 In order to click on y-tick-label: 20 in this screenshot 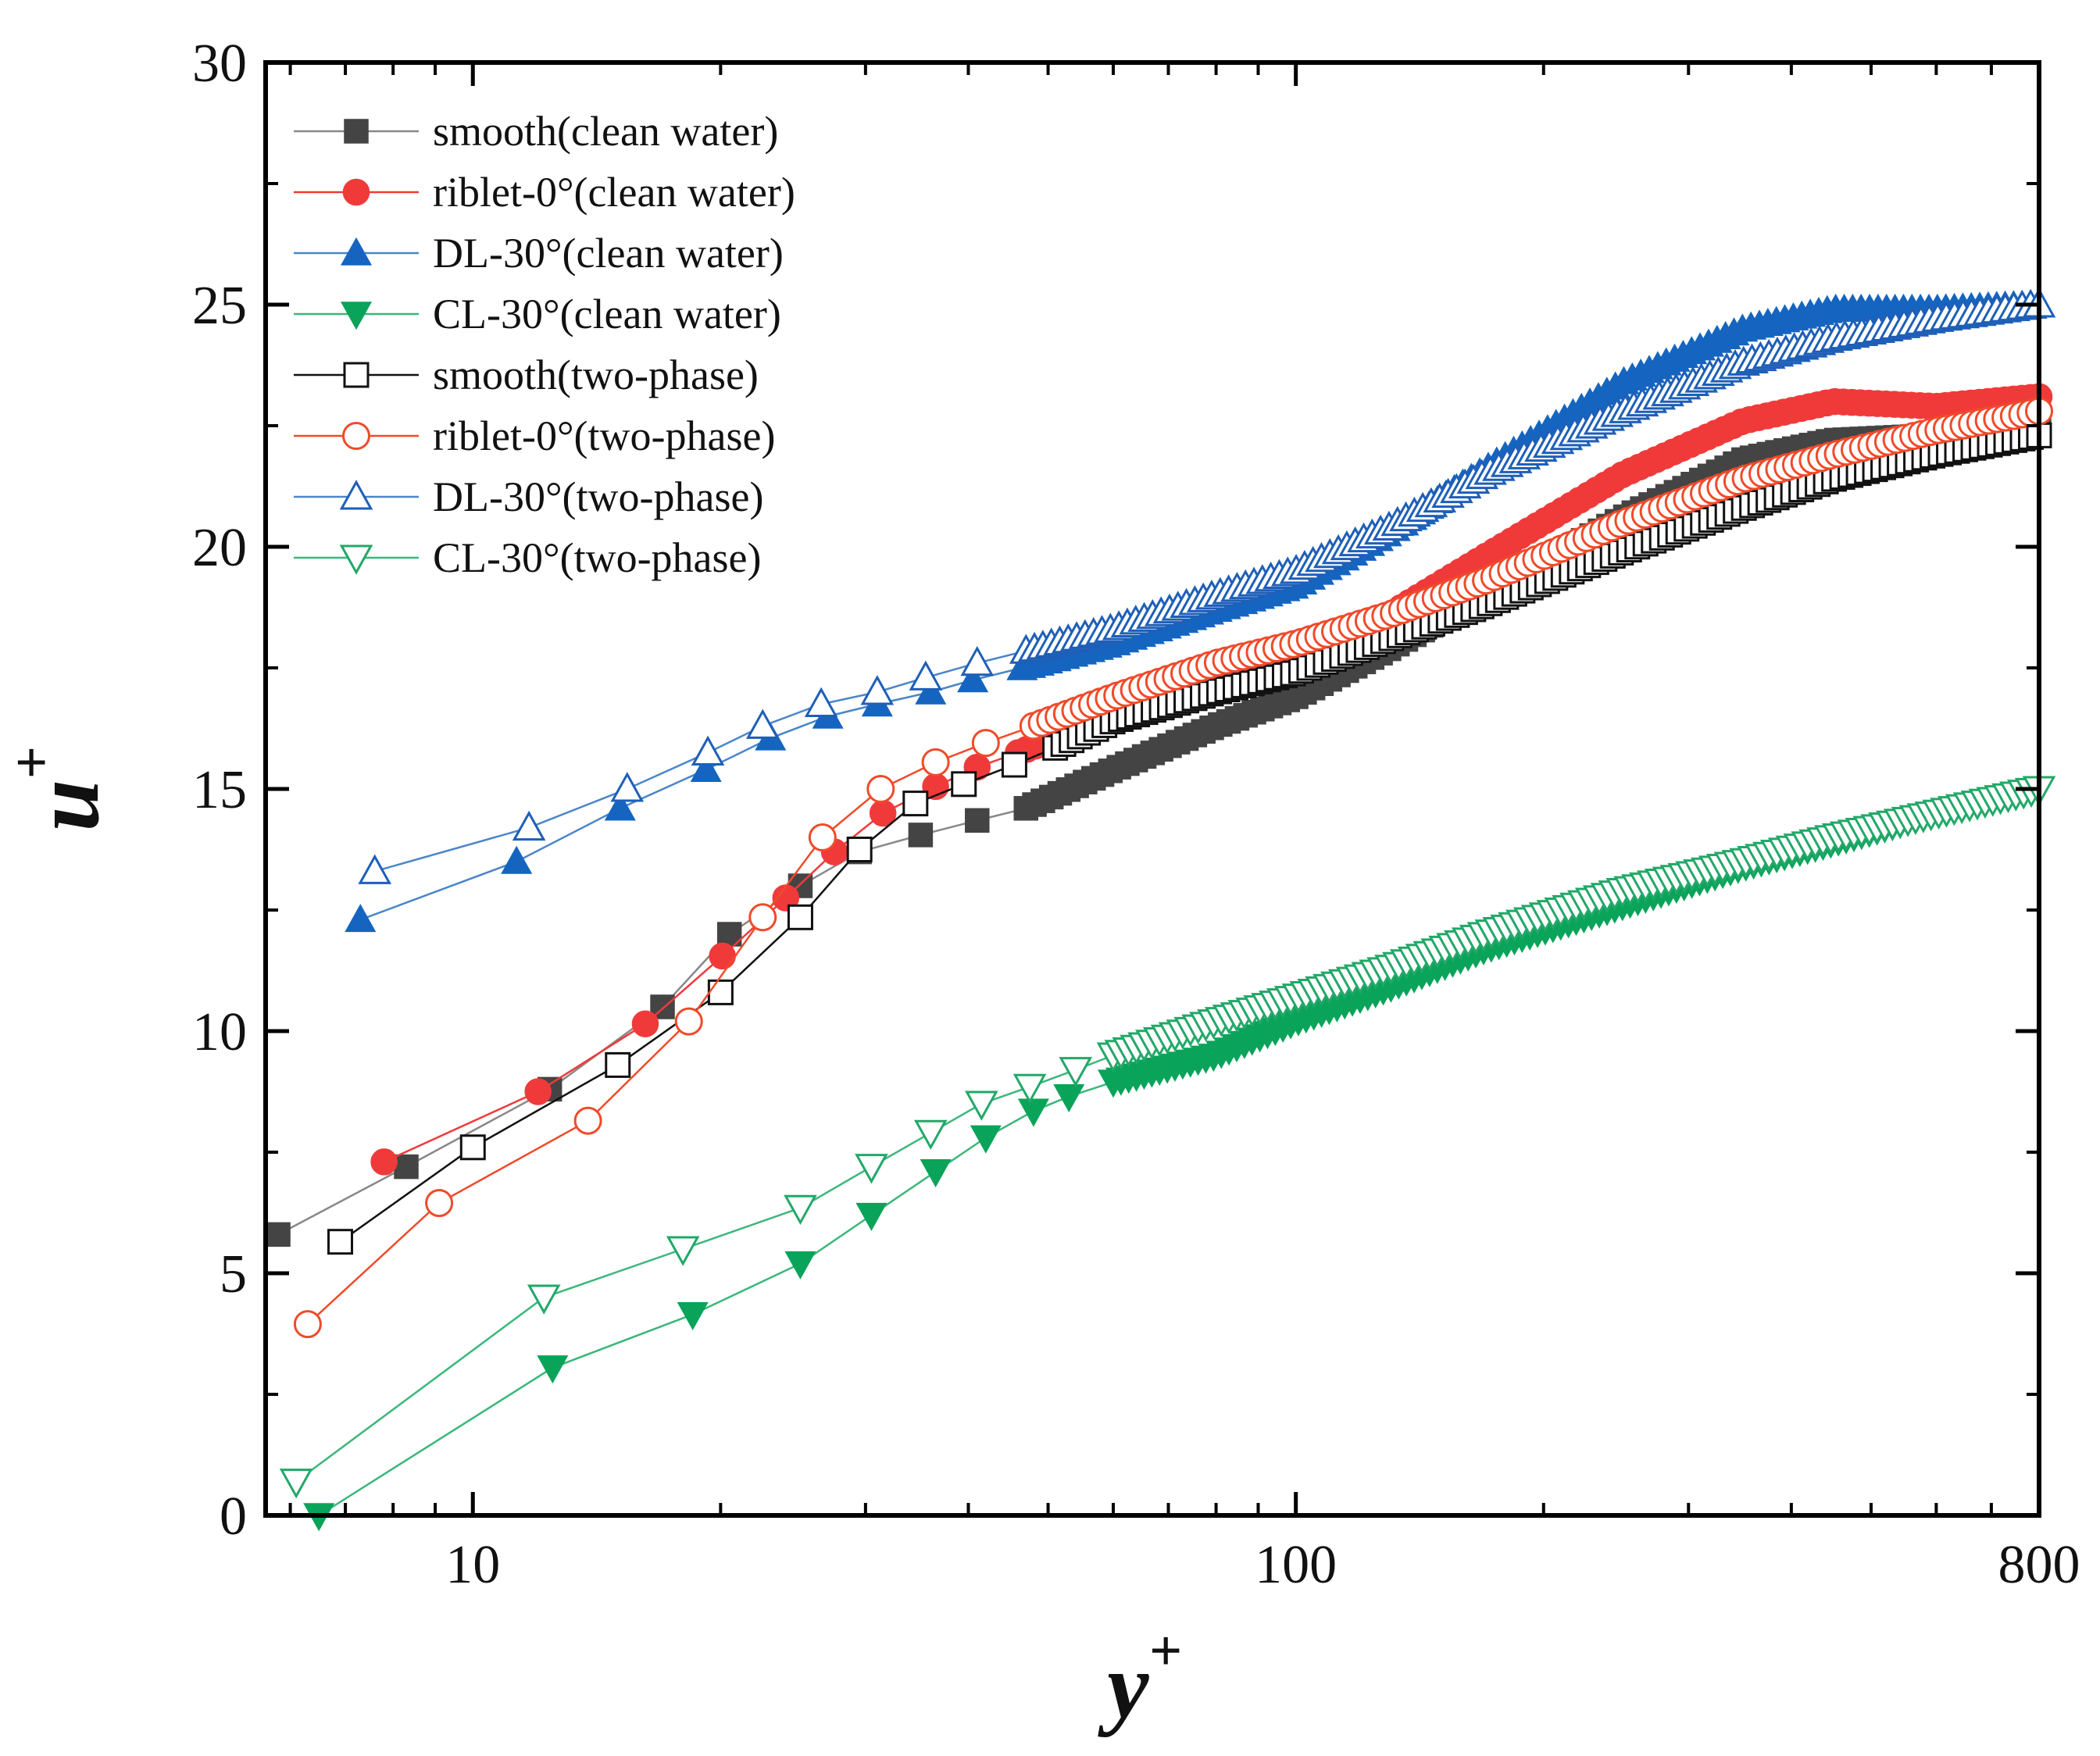, I will do `click(219, 548)`.